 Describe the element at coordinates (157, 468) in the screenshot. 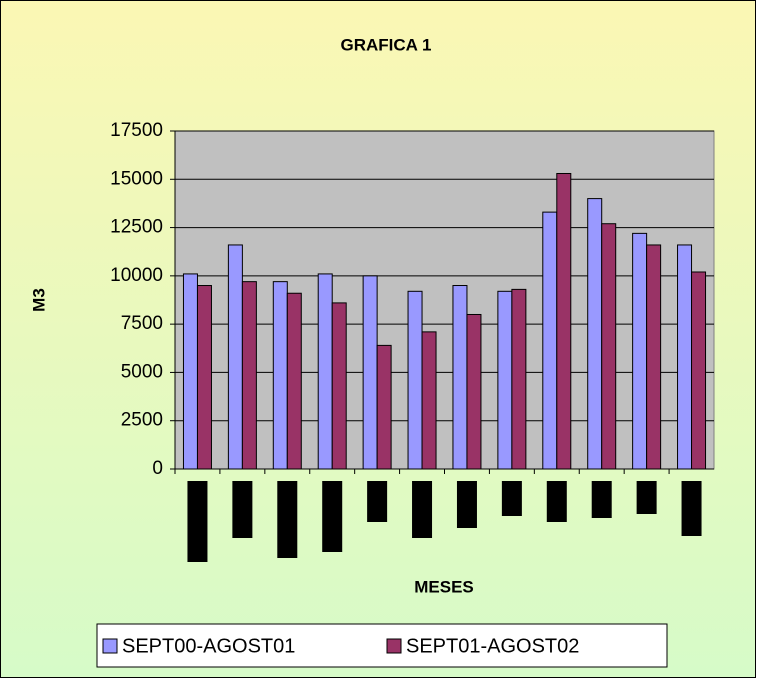

I see `y-tick-label: 0` at that location.